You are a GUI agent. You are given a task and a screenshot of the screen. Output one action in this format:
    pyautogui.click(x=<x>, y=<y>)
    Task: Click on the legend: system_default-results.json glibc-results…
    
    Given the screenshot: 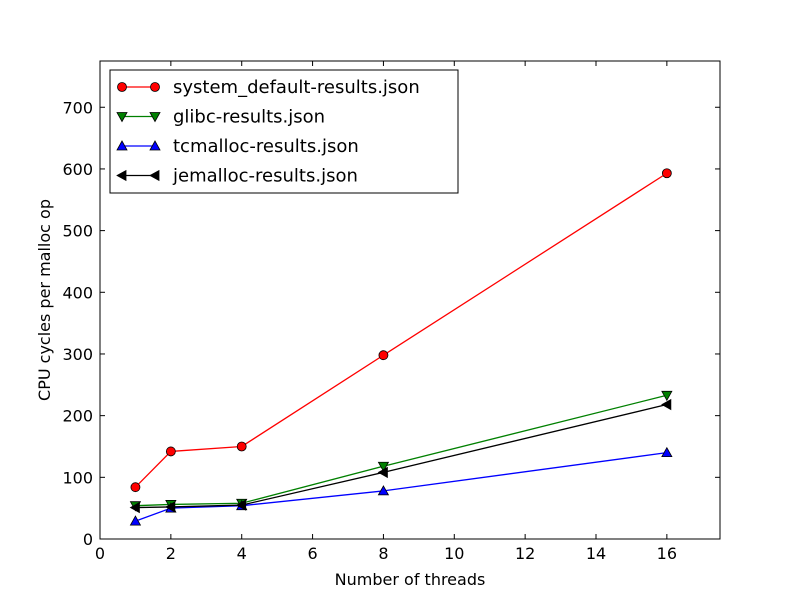 What is the action you would take?
    pyautogui.click(x=284, y=131)
    